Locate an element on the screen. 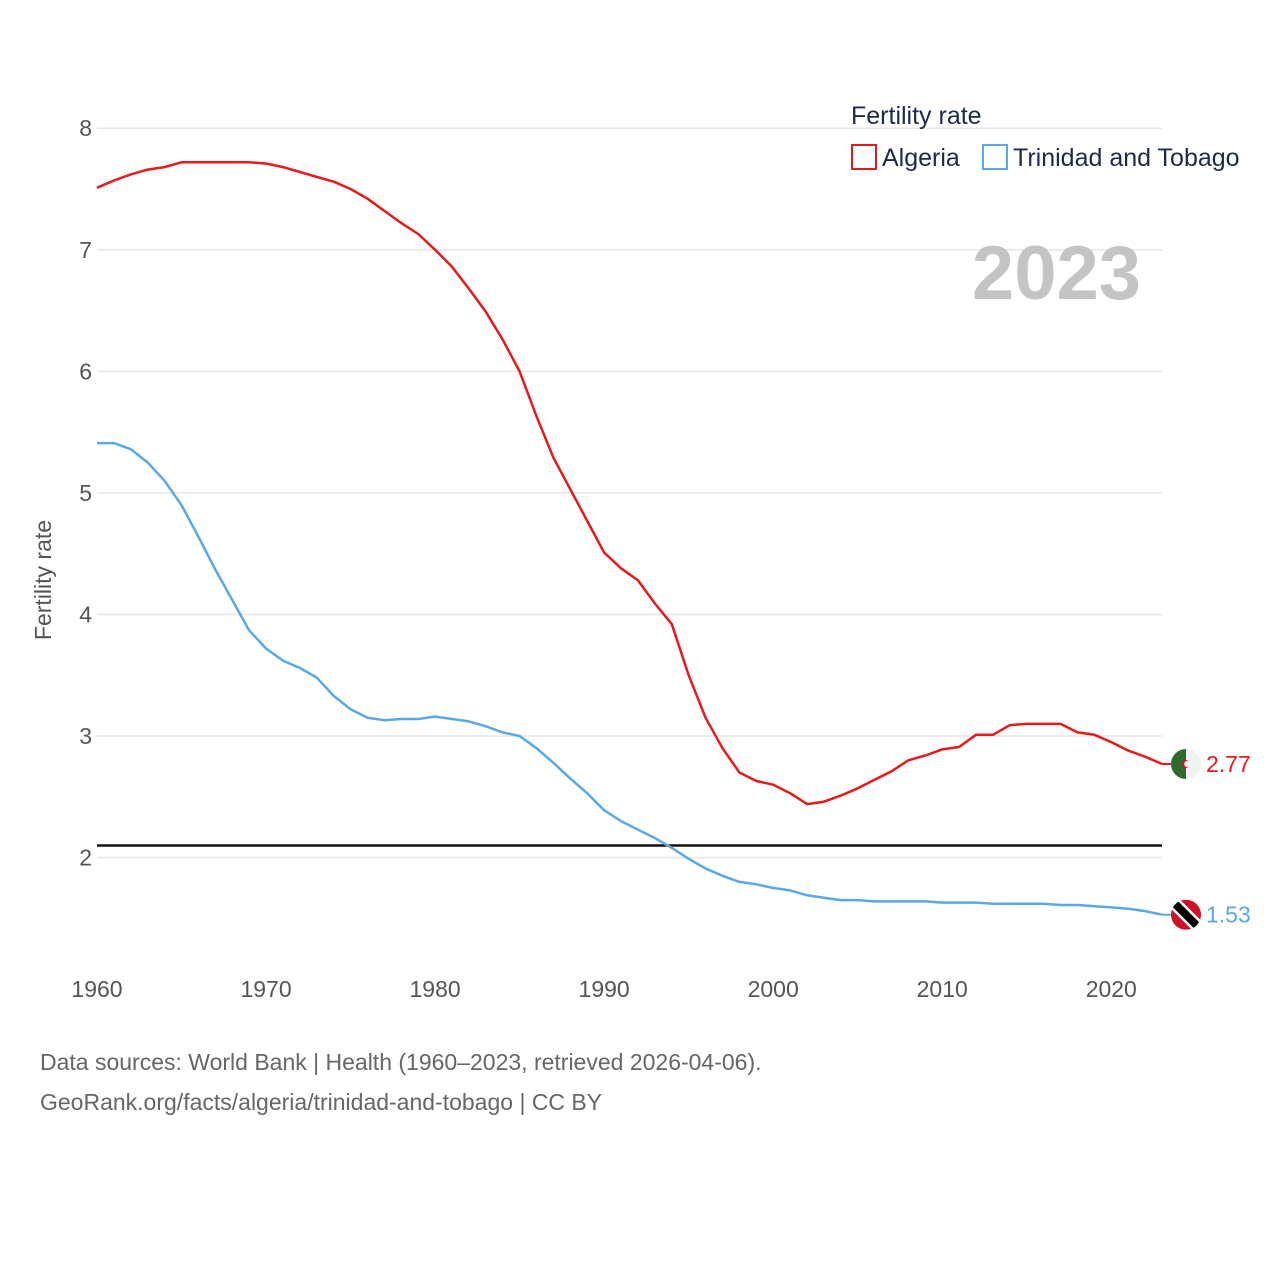  y-axis-ticks: 2 3 4 5 6 7 8 is located at coordinates (85, 492).